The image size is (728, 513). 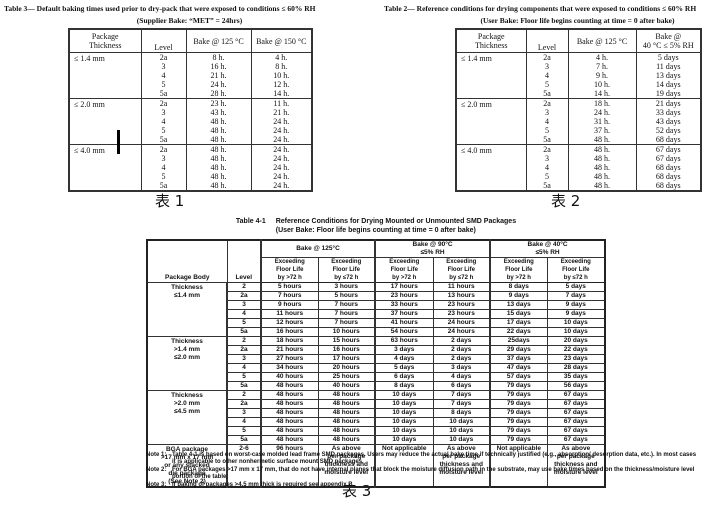 What do you see at coordinates (578, 130) in the screenshot?
I see `table-row: 5 37 h. 52 days` at bounding box center [578, 130].